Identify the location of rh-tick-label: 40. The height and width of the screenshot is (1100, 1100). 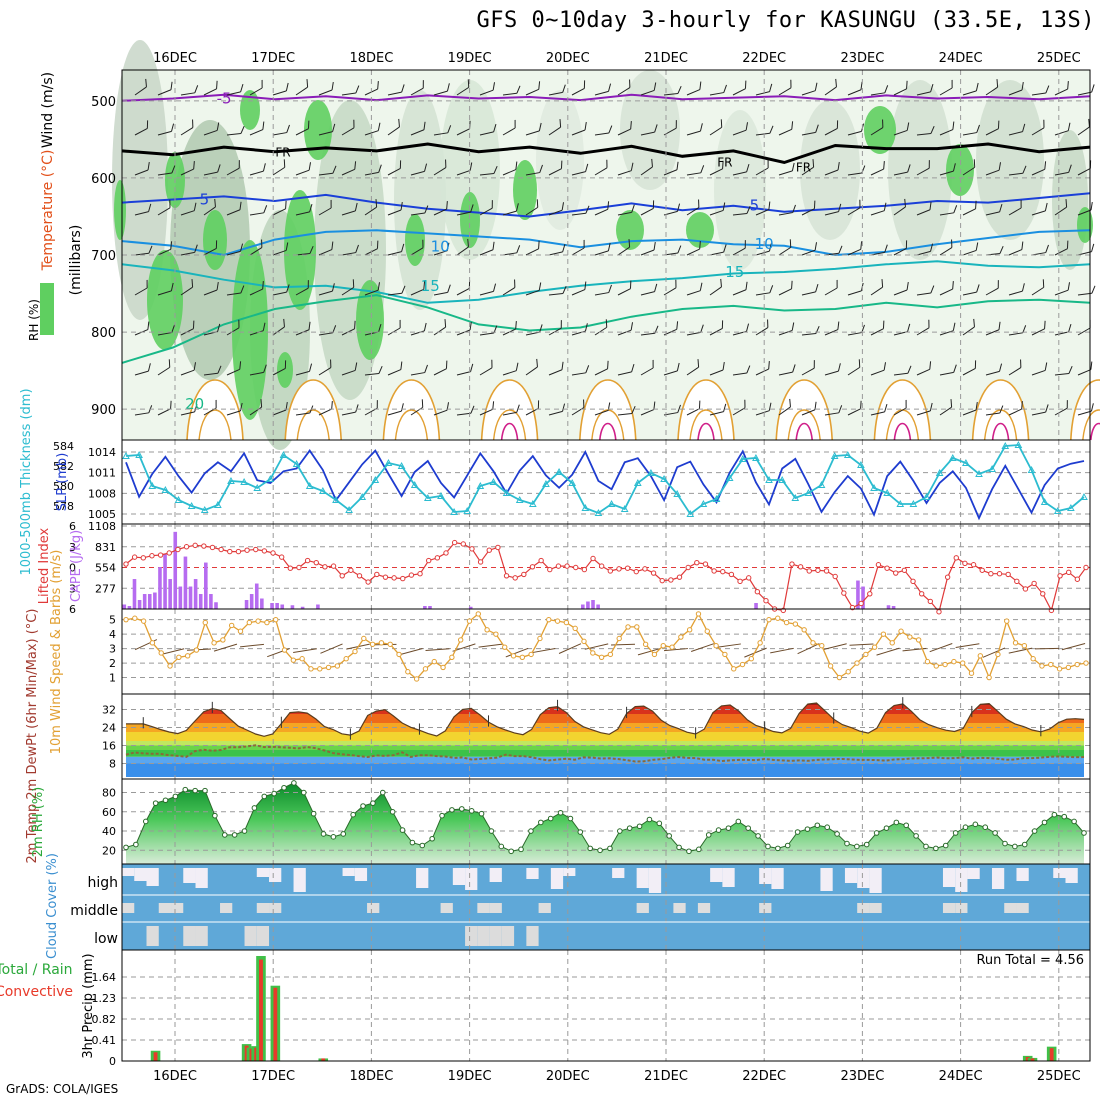
(109, 831).